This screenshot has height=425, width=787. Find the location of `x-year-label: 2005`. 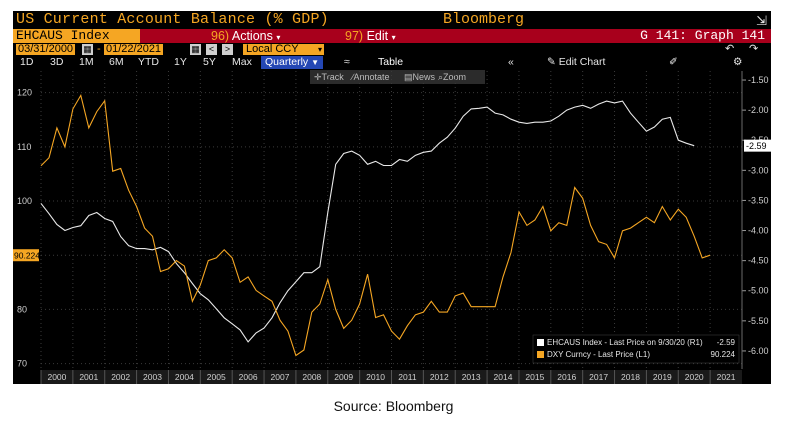

x-year-label: 2005 is located at coordinates (216, 377).